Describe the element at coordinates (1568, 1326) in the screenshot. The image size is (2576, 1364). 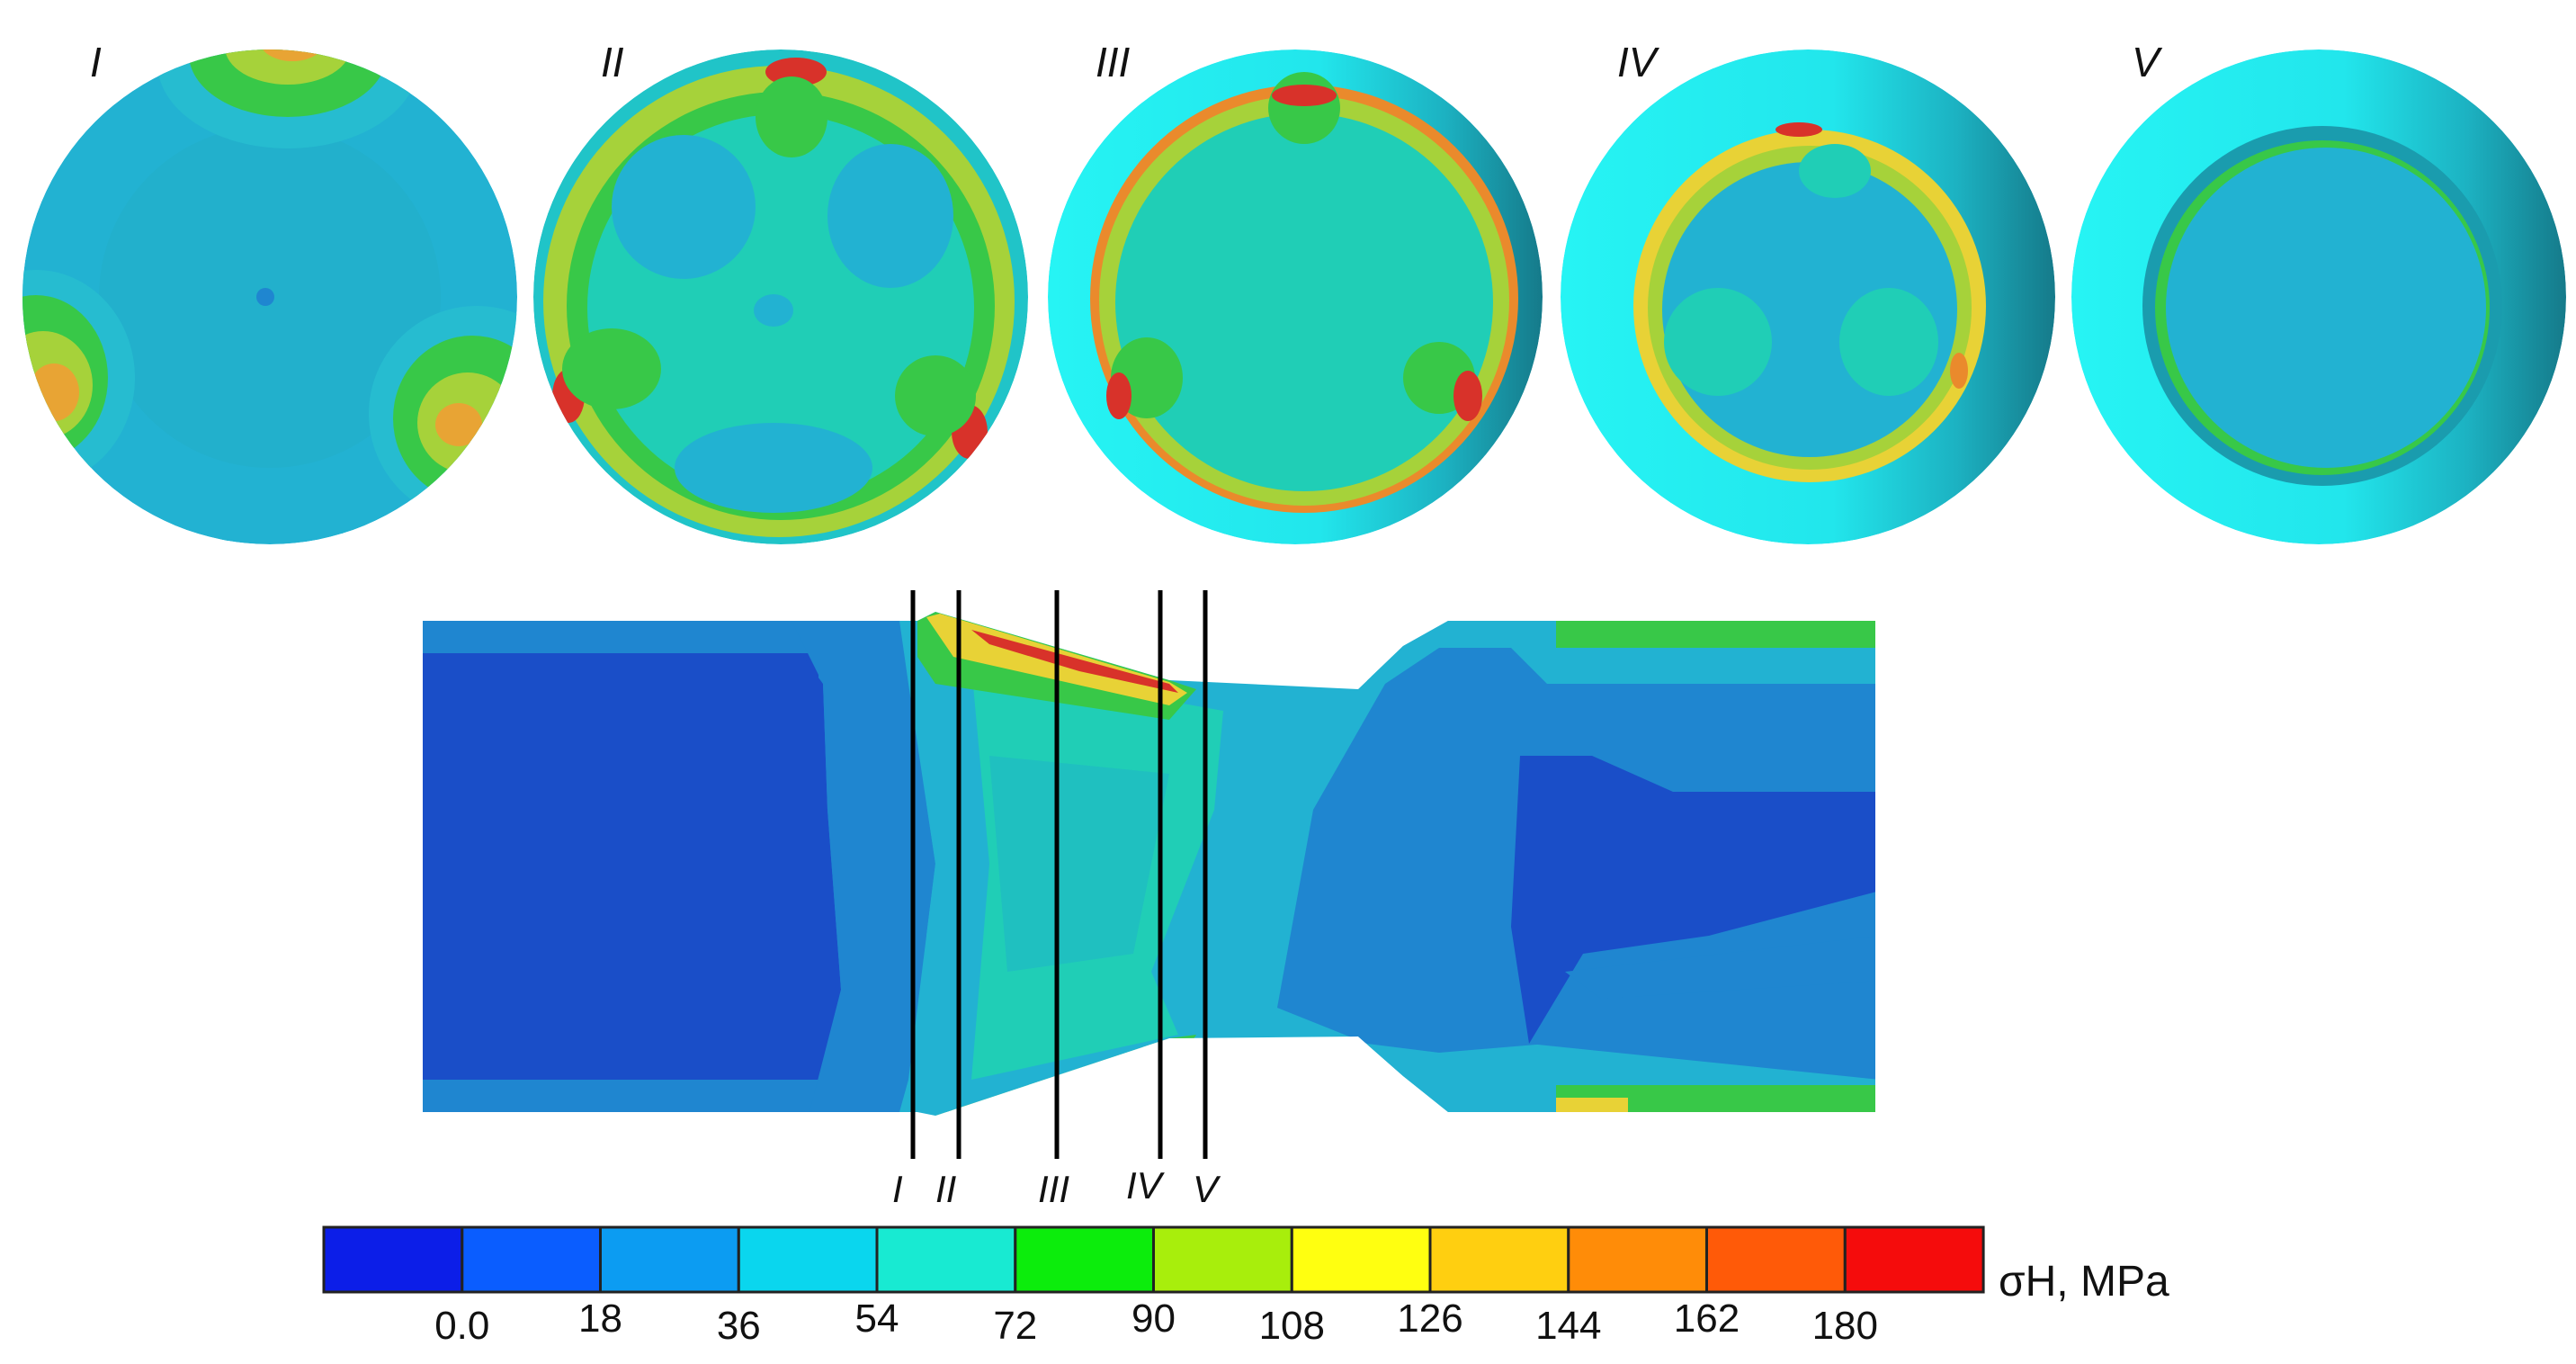
I see `legend-tick-label: 144` at that location.